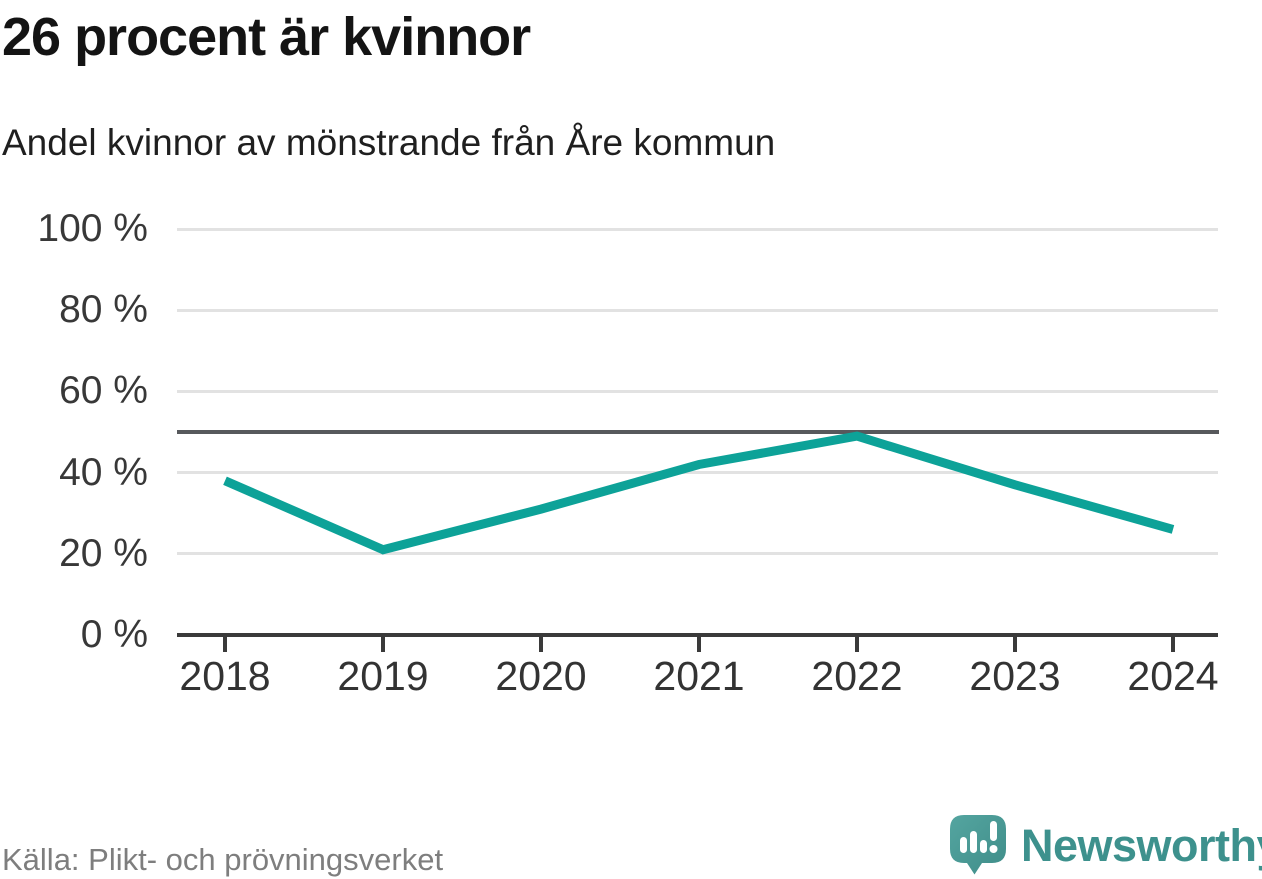 The width and height of the screenshot is (1262, 879). What do you see at coordinates (993, 831) in the screenshot?
I see `exclamation-stroke` at bounding box center [993, 831].